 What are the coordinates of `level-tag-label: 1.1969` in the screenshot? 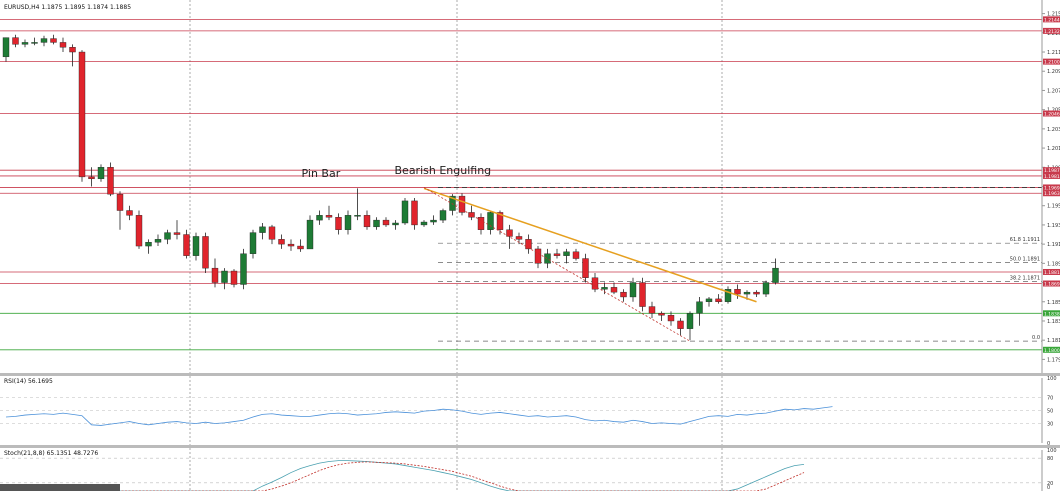 It's located at (1052, 188).